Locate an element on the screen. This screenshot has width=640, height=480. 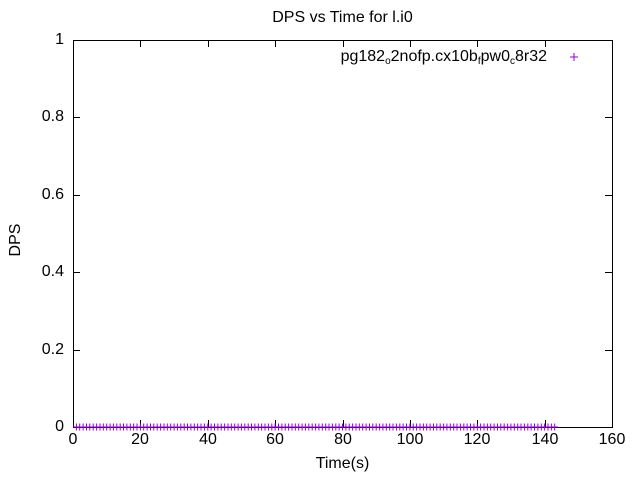
x-tick-label: 100 is located at coordinates (410, 439).